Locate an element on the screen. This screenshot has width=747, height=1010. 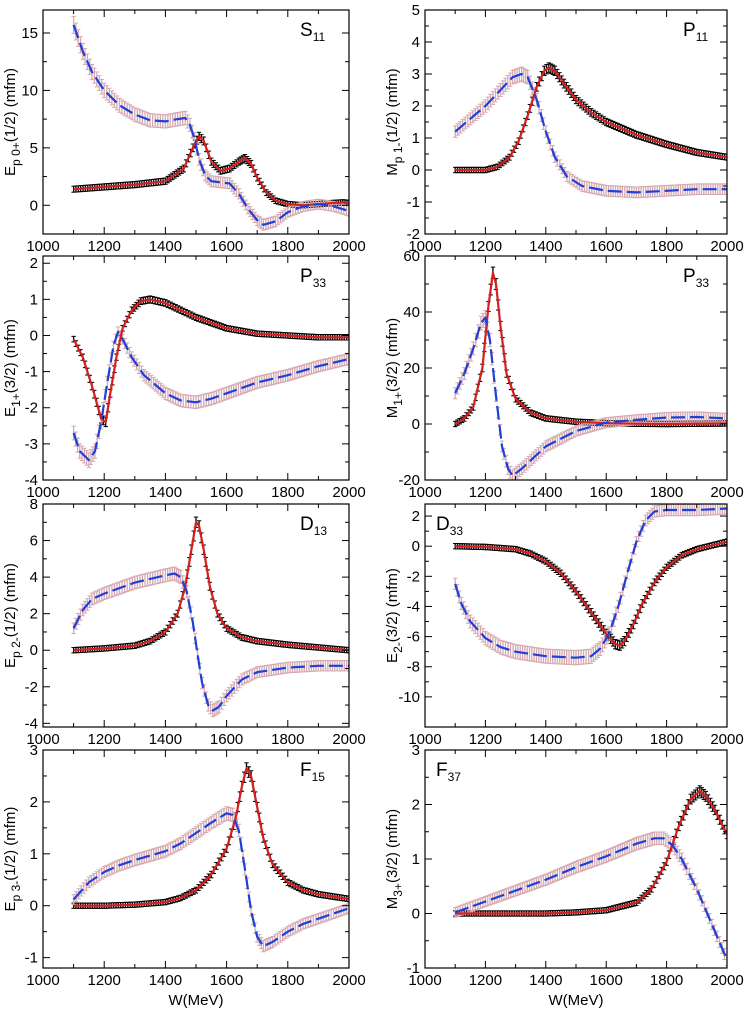
y-axis-label: M1+(3/2) (mfm) is located at coordinates (394, 368).